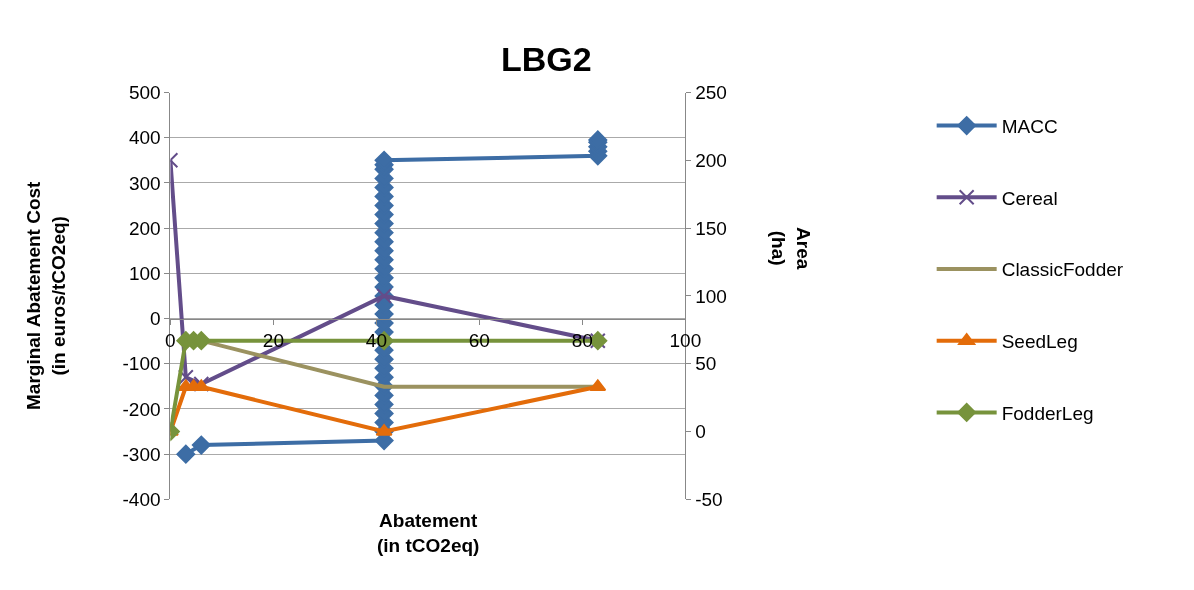 This screenshot has height=590, width=1194. I want to click on y-tick-label: 300, so click(144, 183).